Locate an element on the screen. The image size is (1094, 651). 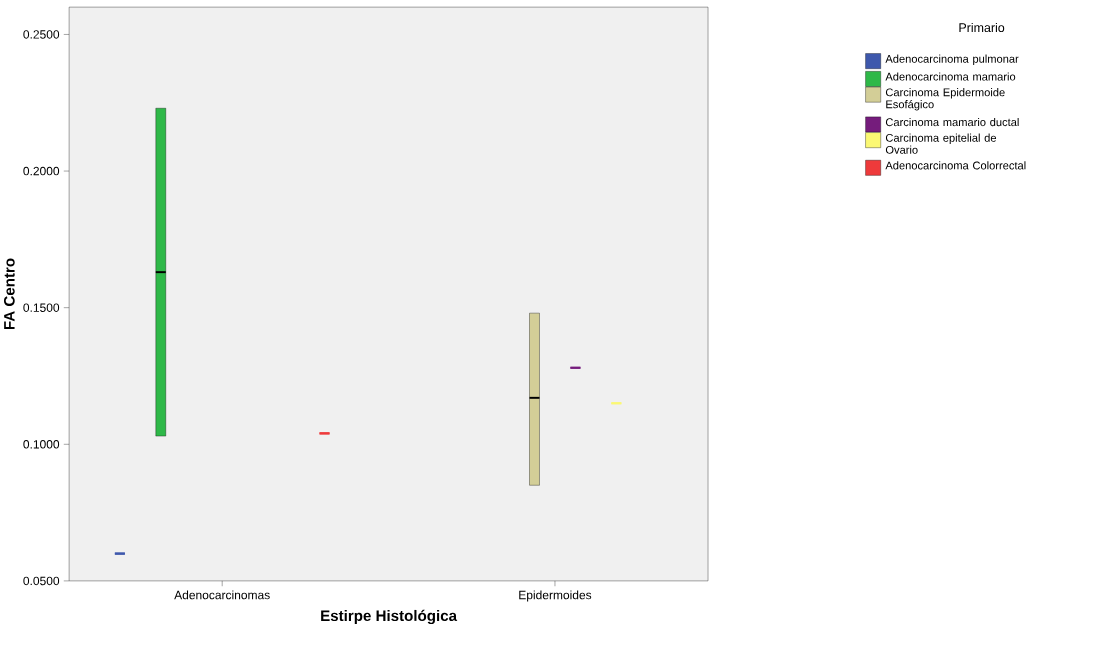
y-tick-label: 0.2500 is located at coordinates (41, 34).